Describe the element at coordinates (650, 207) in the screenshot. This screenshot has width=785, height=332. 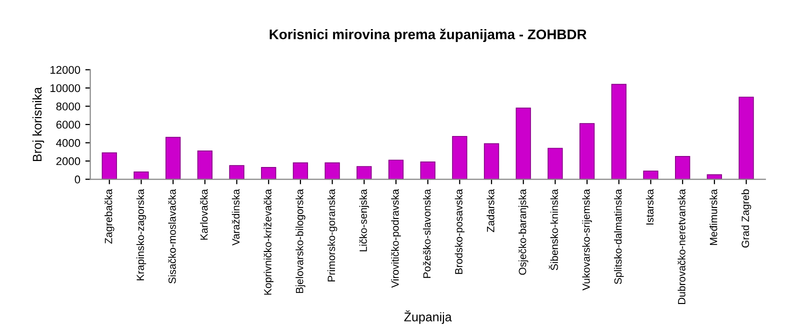
I see `x-tick-label: Istarska` at that location.